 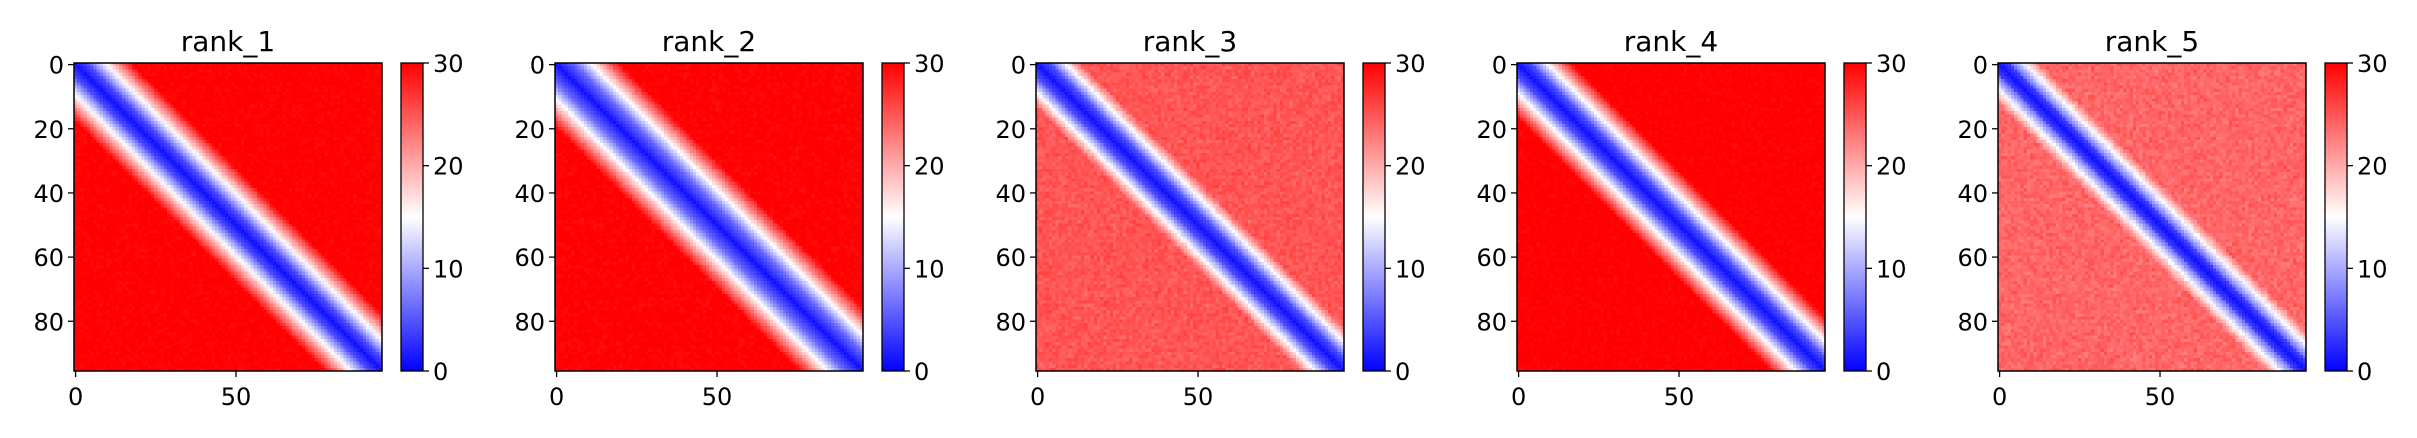 I want to click on panel-title: rank_1, so click(x=228, y=41).